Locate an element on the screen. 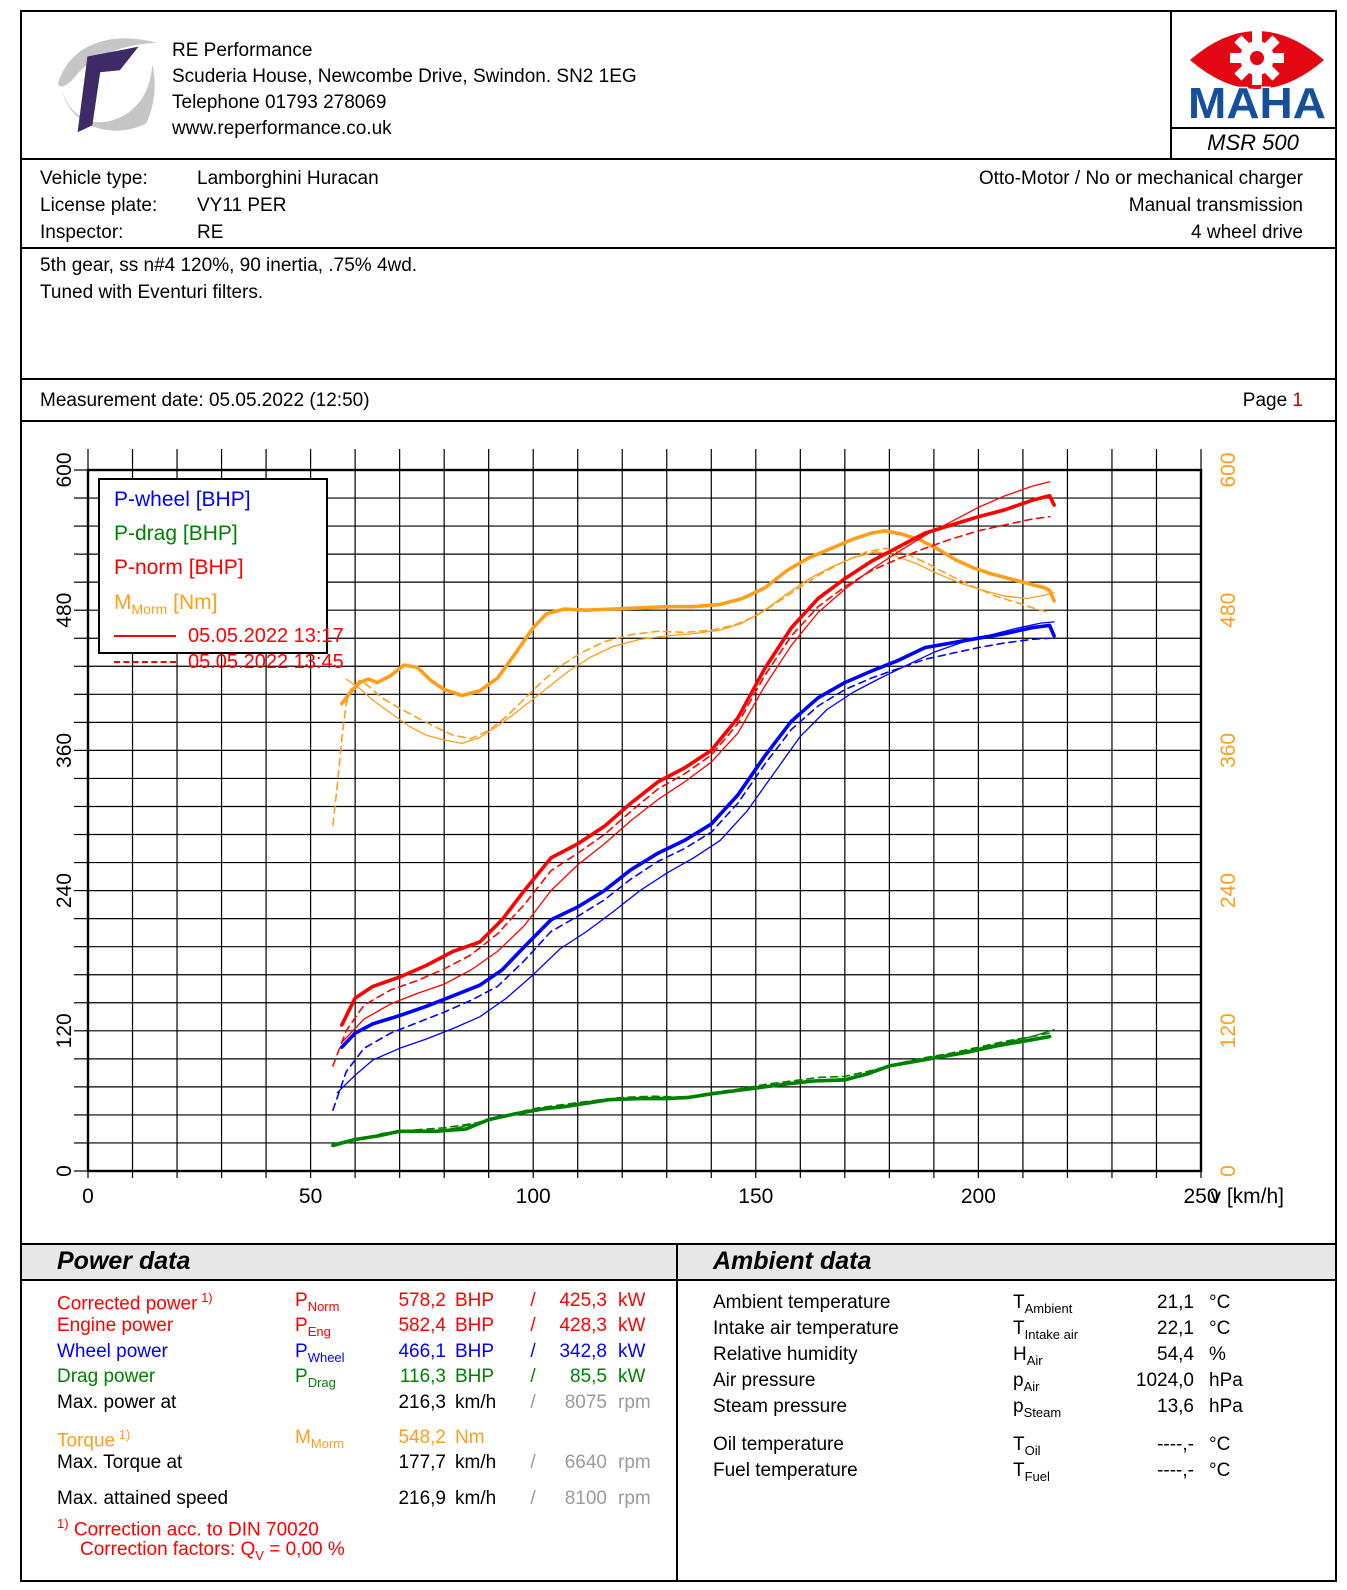  vehicle-type-label: Vehicle type: is located at coordinates (94, 178).